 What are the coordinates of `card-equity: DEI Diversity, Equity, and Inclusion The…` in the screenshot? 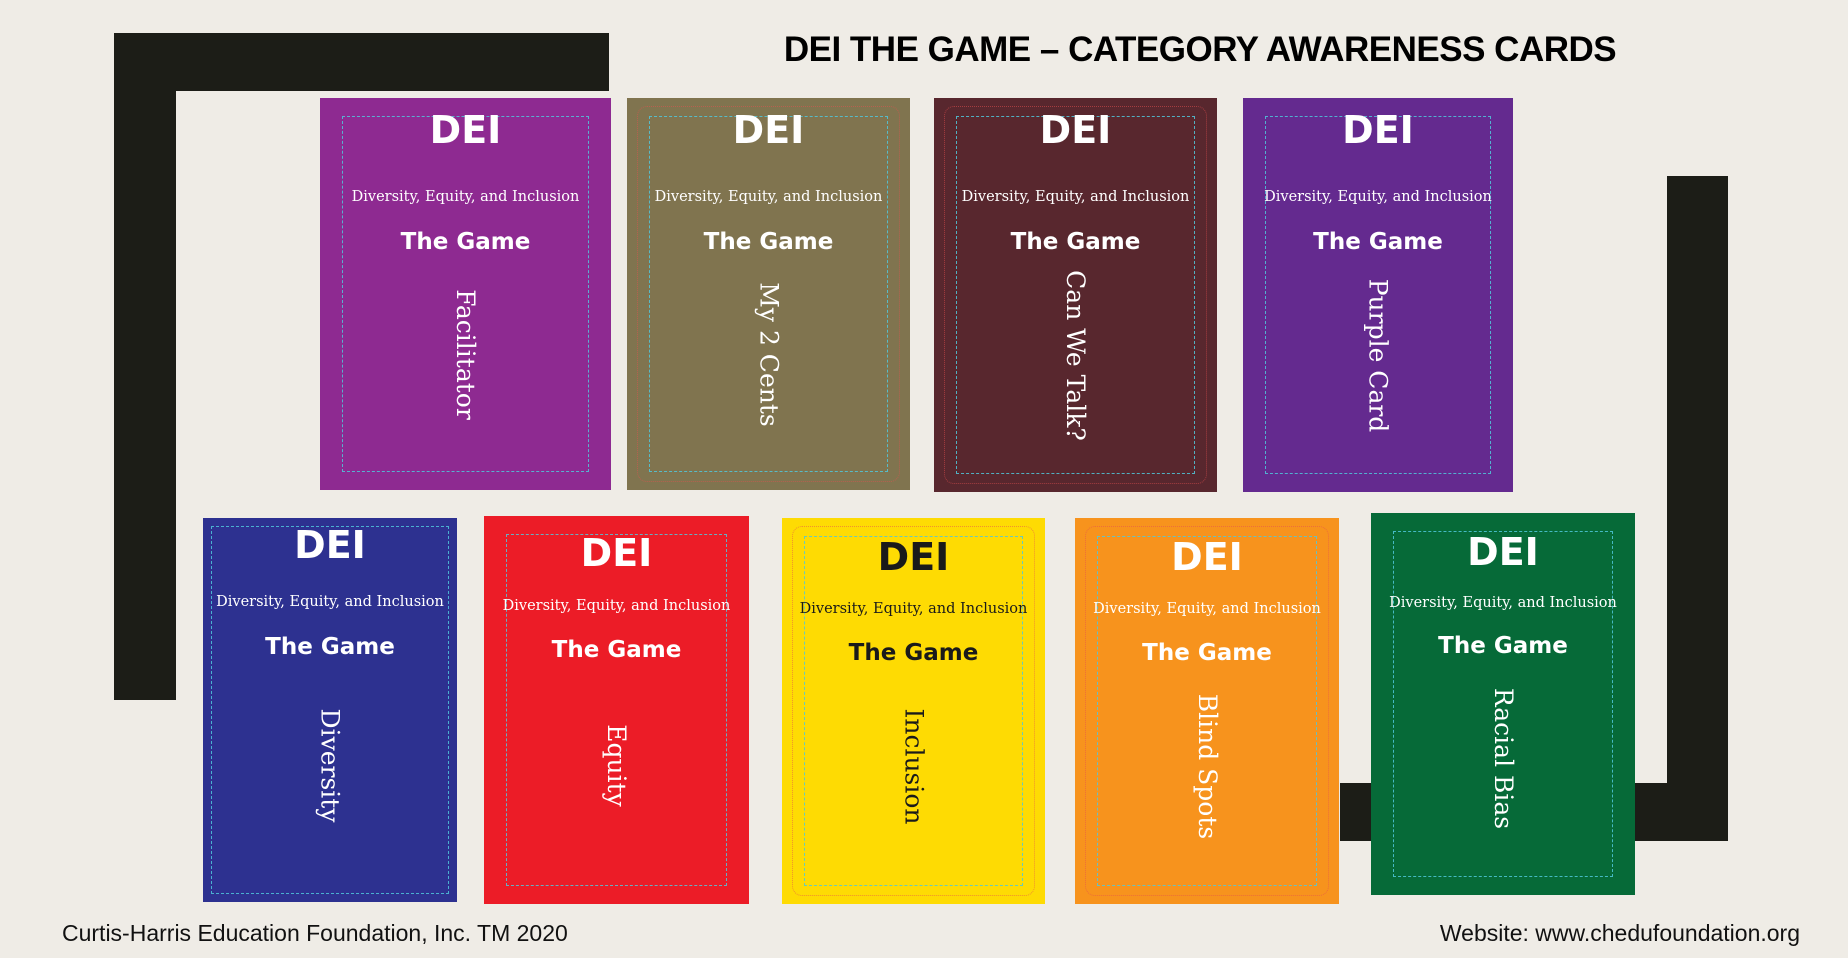 It's located at (616, 710).